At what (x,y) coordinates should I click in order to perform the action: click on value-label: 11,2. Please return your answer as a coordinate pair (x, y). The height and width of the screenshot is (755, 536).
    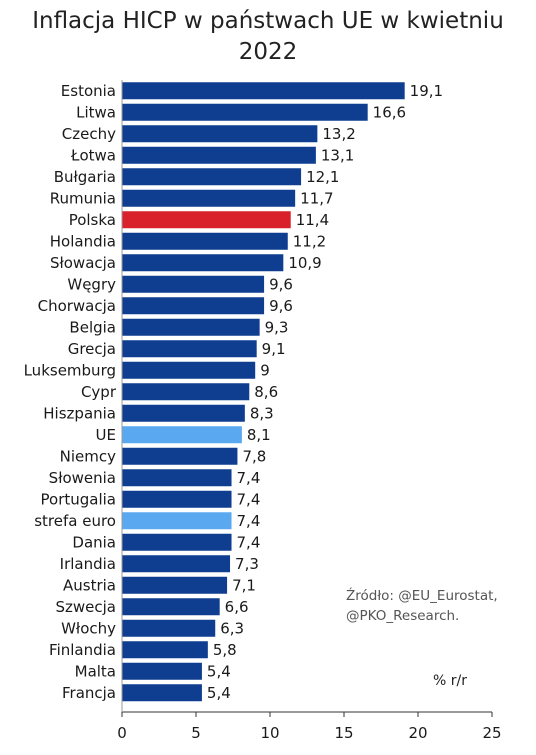
    Looking at the image, I should click on (309, 241).